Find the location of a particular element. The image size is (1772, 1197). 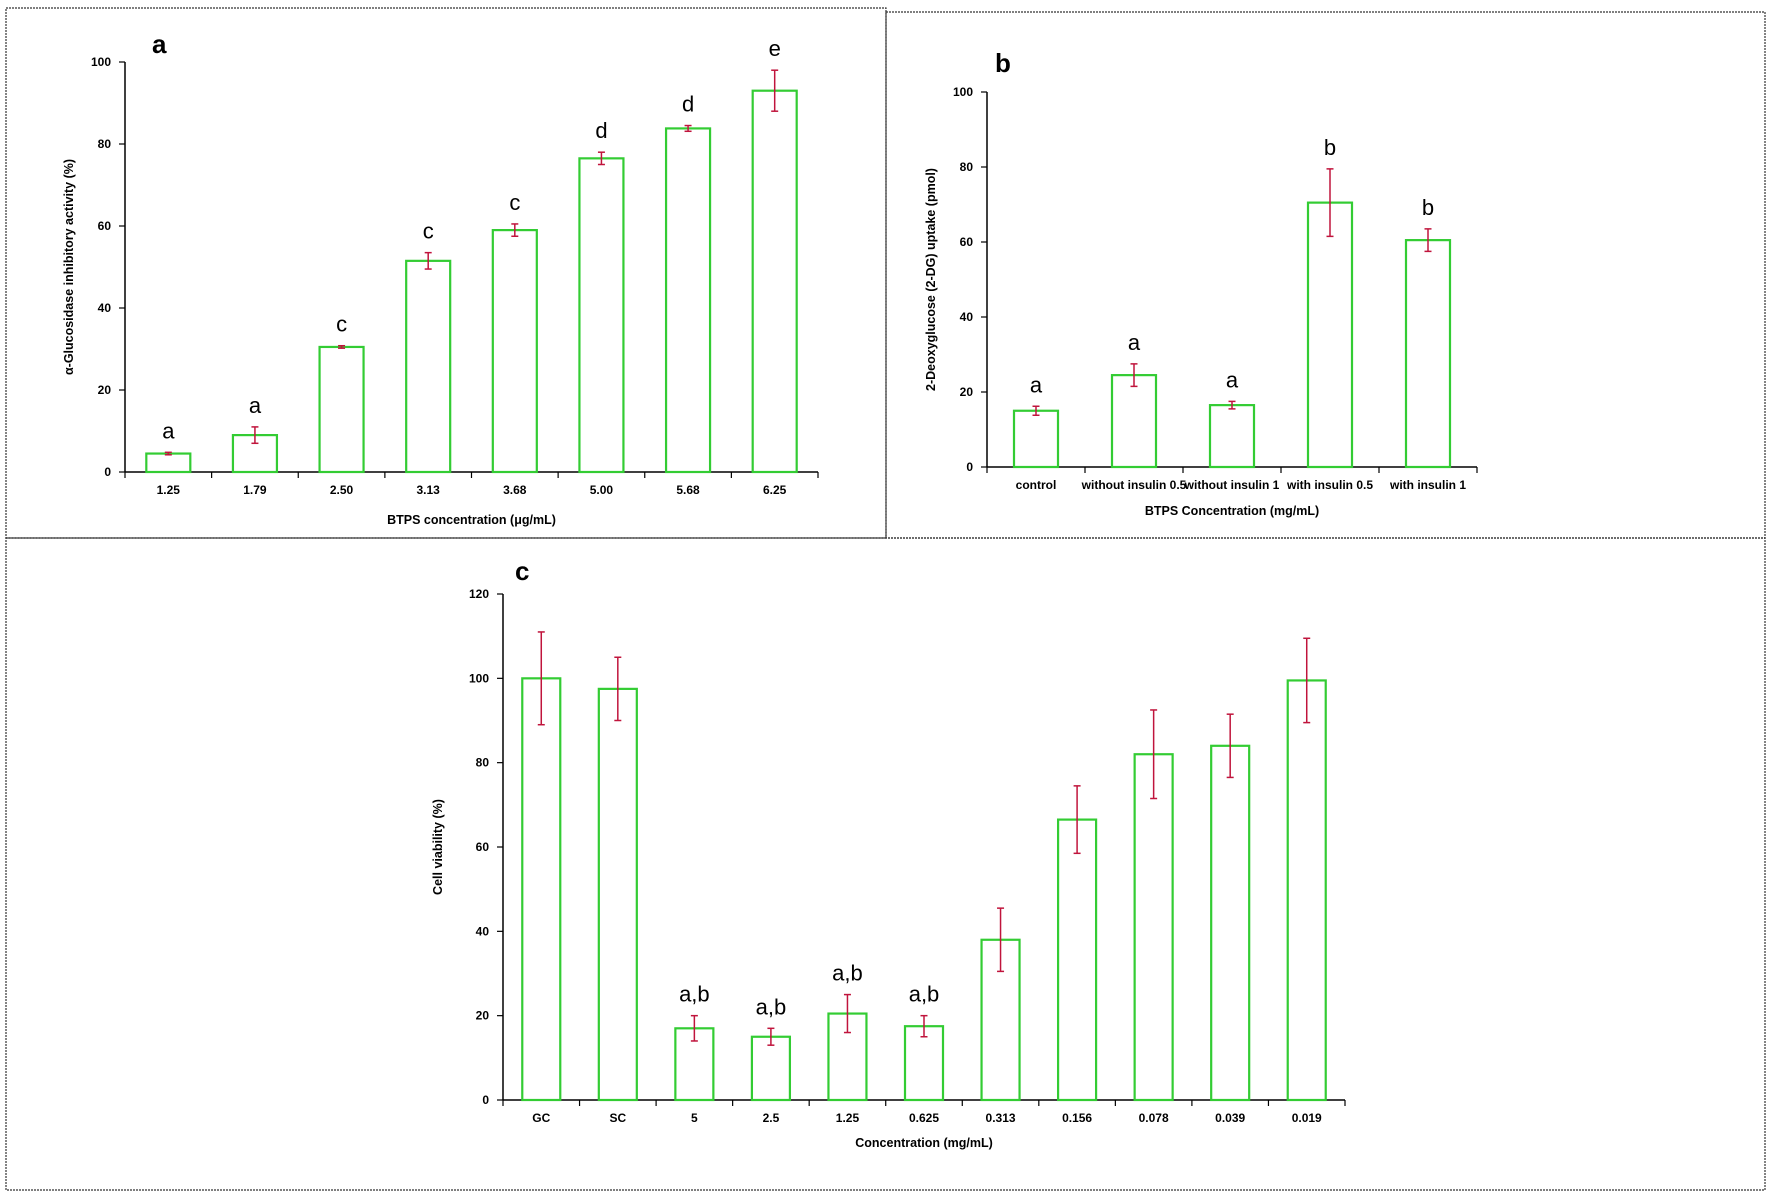

x-axis-title: Concentration (mg/mL) is located at coordinates (924, 1143).